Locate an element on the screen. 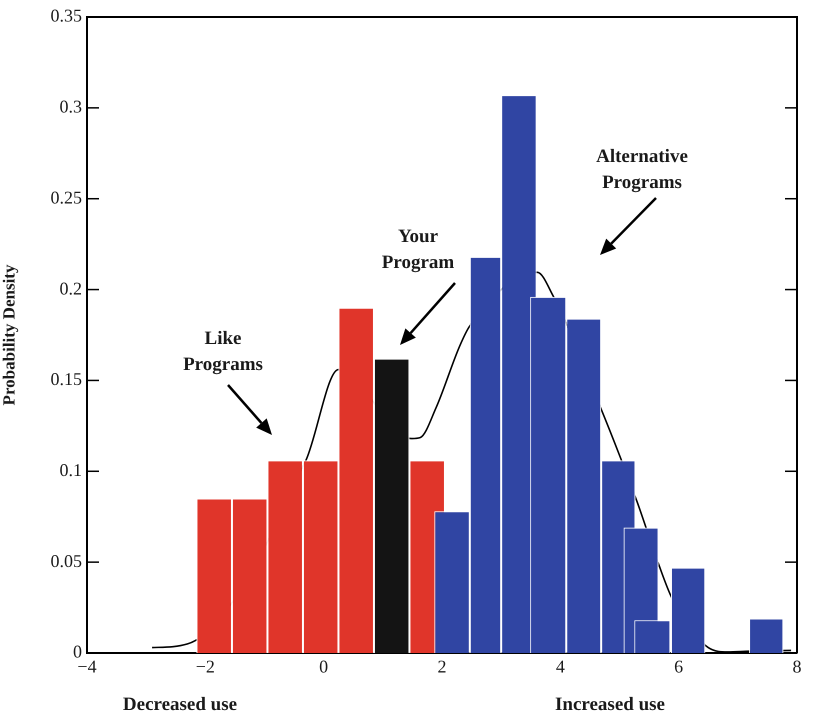 This screenshot has width=814, height=717. x-tick-label: 0 is located at coordinates (323, 666).